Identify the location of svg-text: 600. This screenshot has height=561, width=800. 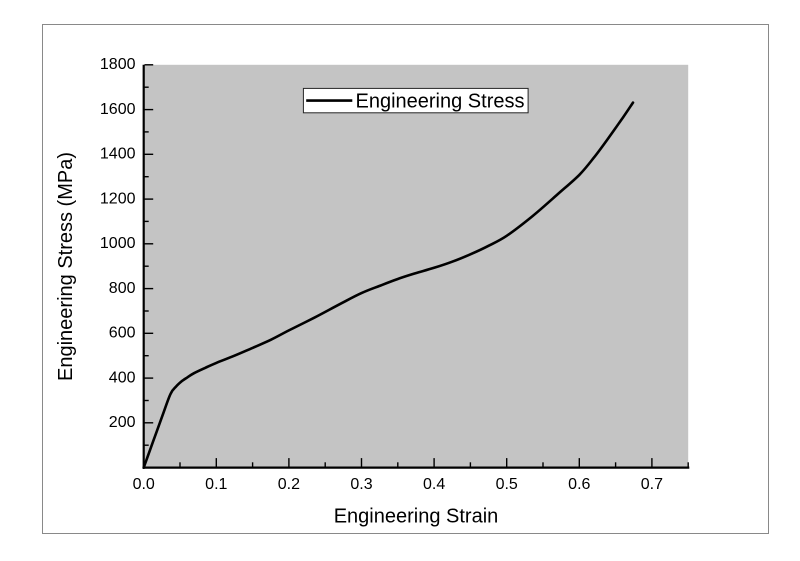
(122, 333).